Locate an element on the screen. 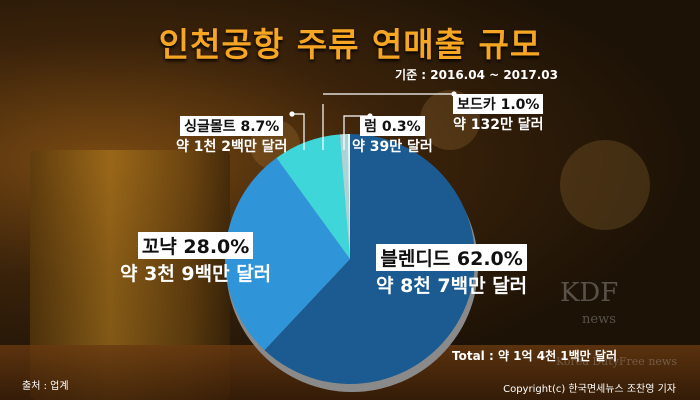 The width and height of the screenshot is (700, 400). label-vodka-amount: 약 132만 달러 is located at coordinates (498, 125).